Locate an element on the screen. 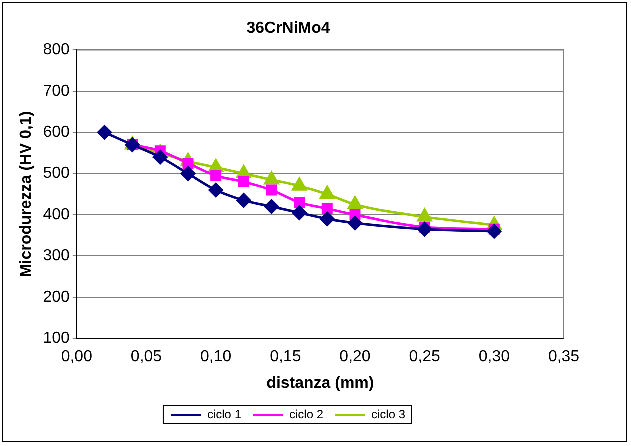 The image size is (631, 446). y-tick-label: 300 is located at coordinates (56, 256).